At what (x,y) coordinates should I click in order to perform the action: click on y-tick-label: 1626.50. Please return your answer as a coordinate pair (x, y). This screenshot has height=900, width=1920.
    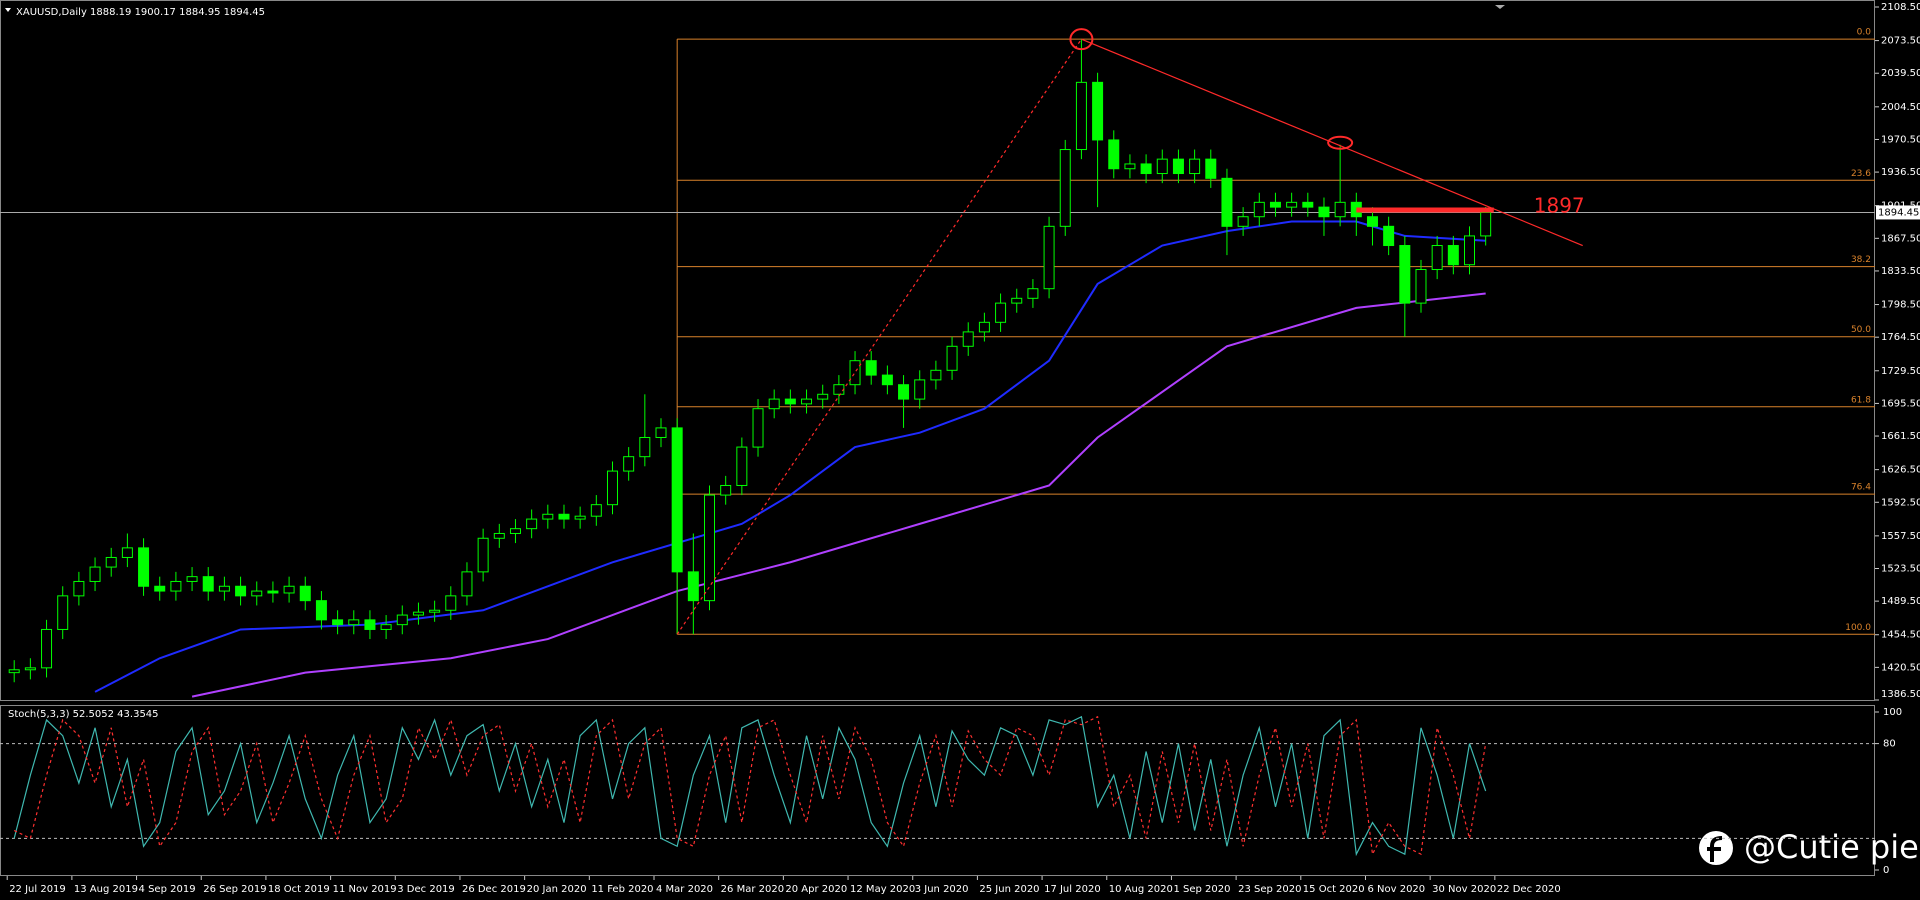
    Looking at the image, I should click on (1900, 470).